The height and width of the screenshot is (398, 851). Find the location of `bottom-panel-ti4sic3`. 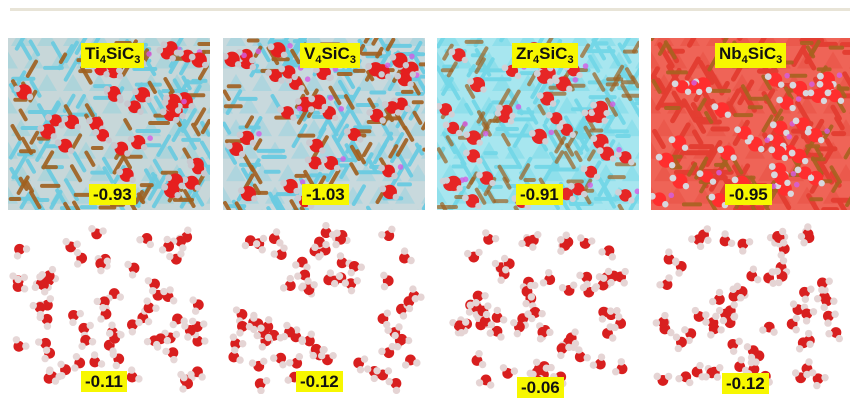

bottom-panel-ti4sic3 is located at coordinates (109, 308).